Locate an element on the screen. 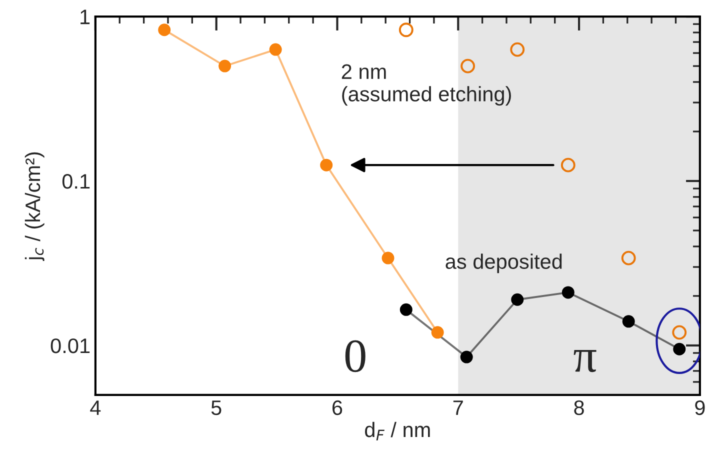  y-tick-label: 0.1 is located at coordinates (76, 181).